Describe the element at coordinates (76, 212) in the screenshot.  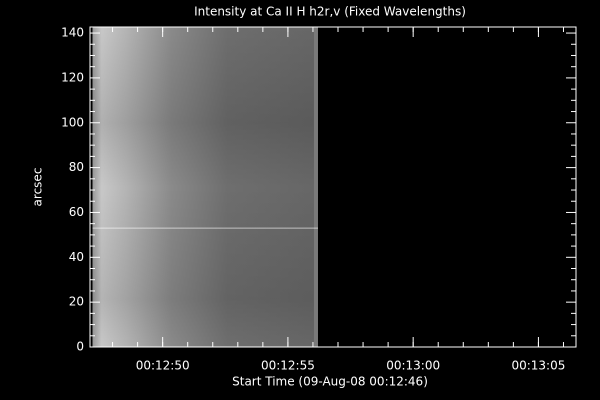
I see `y-tick-label: 60` at that location.